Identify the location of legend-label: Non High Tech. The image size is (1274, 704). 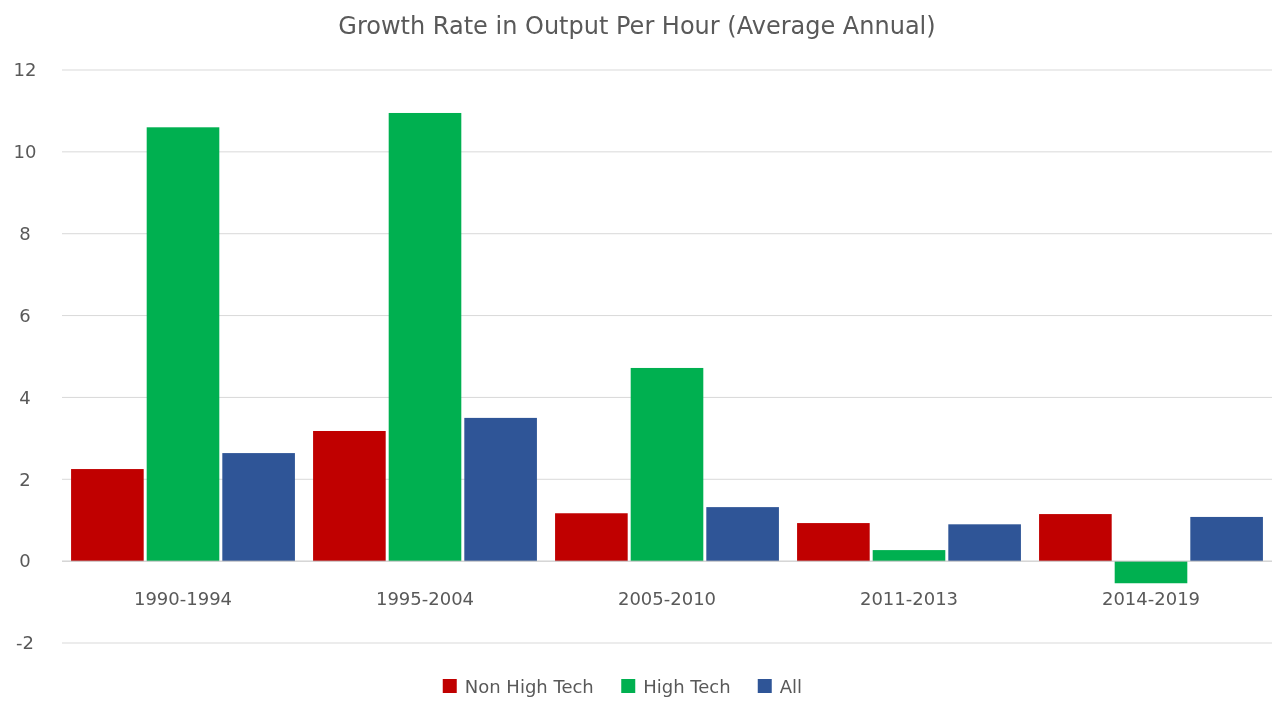
(529, 687).